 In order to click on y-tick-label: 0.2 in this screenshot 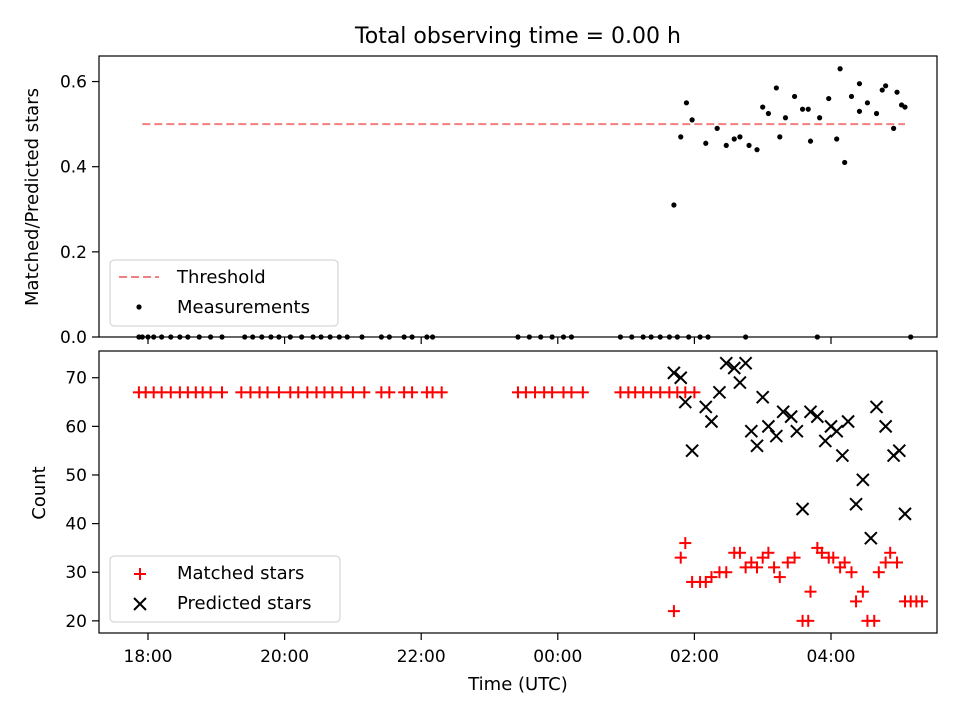, I will do `click(73, 253)`.